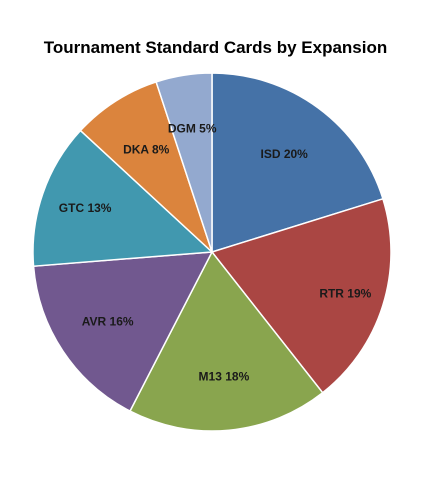 This screenshot has width=431, height=479. What do you see at coordinates (123, 332) in the screenshot?
I see `pie-slice-avr` at bounding box center [123, 332].